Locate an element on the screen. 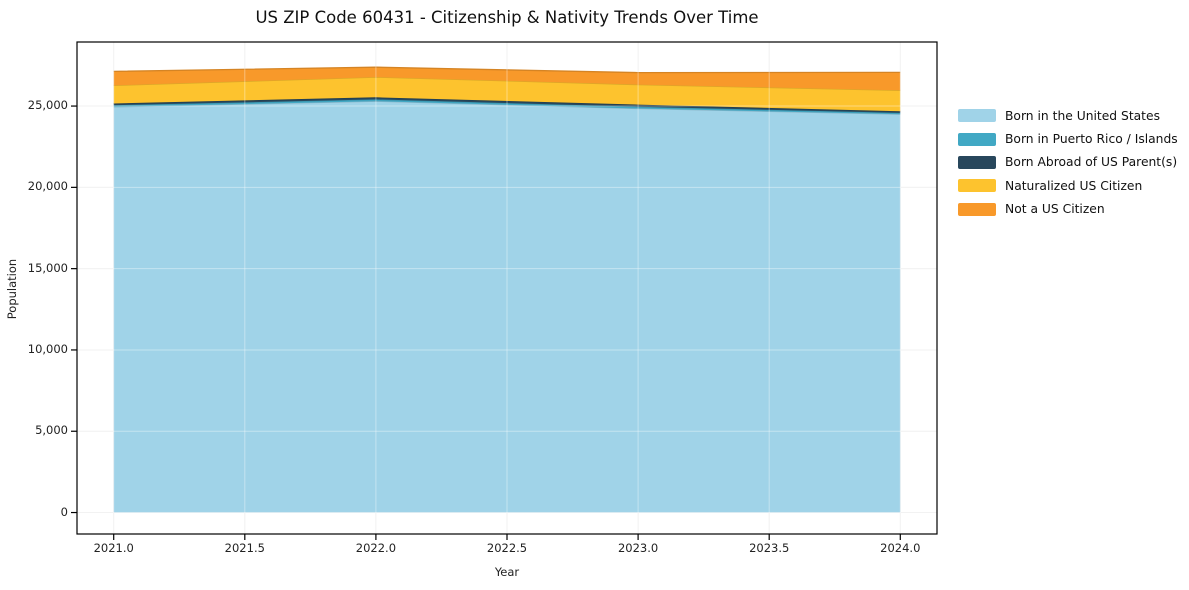 This screenshot has height=590, width=1189. y-tick-label: 25,000 is located at coordinates (47, 105).